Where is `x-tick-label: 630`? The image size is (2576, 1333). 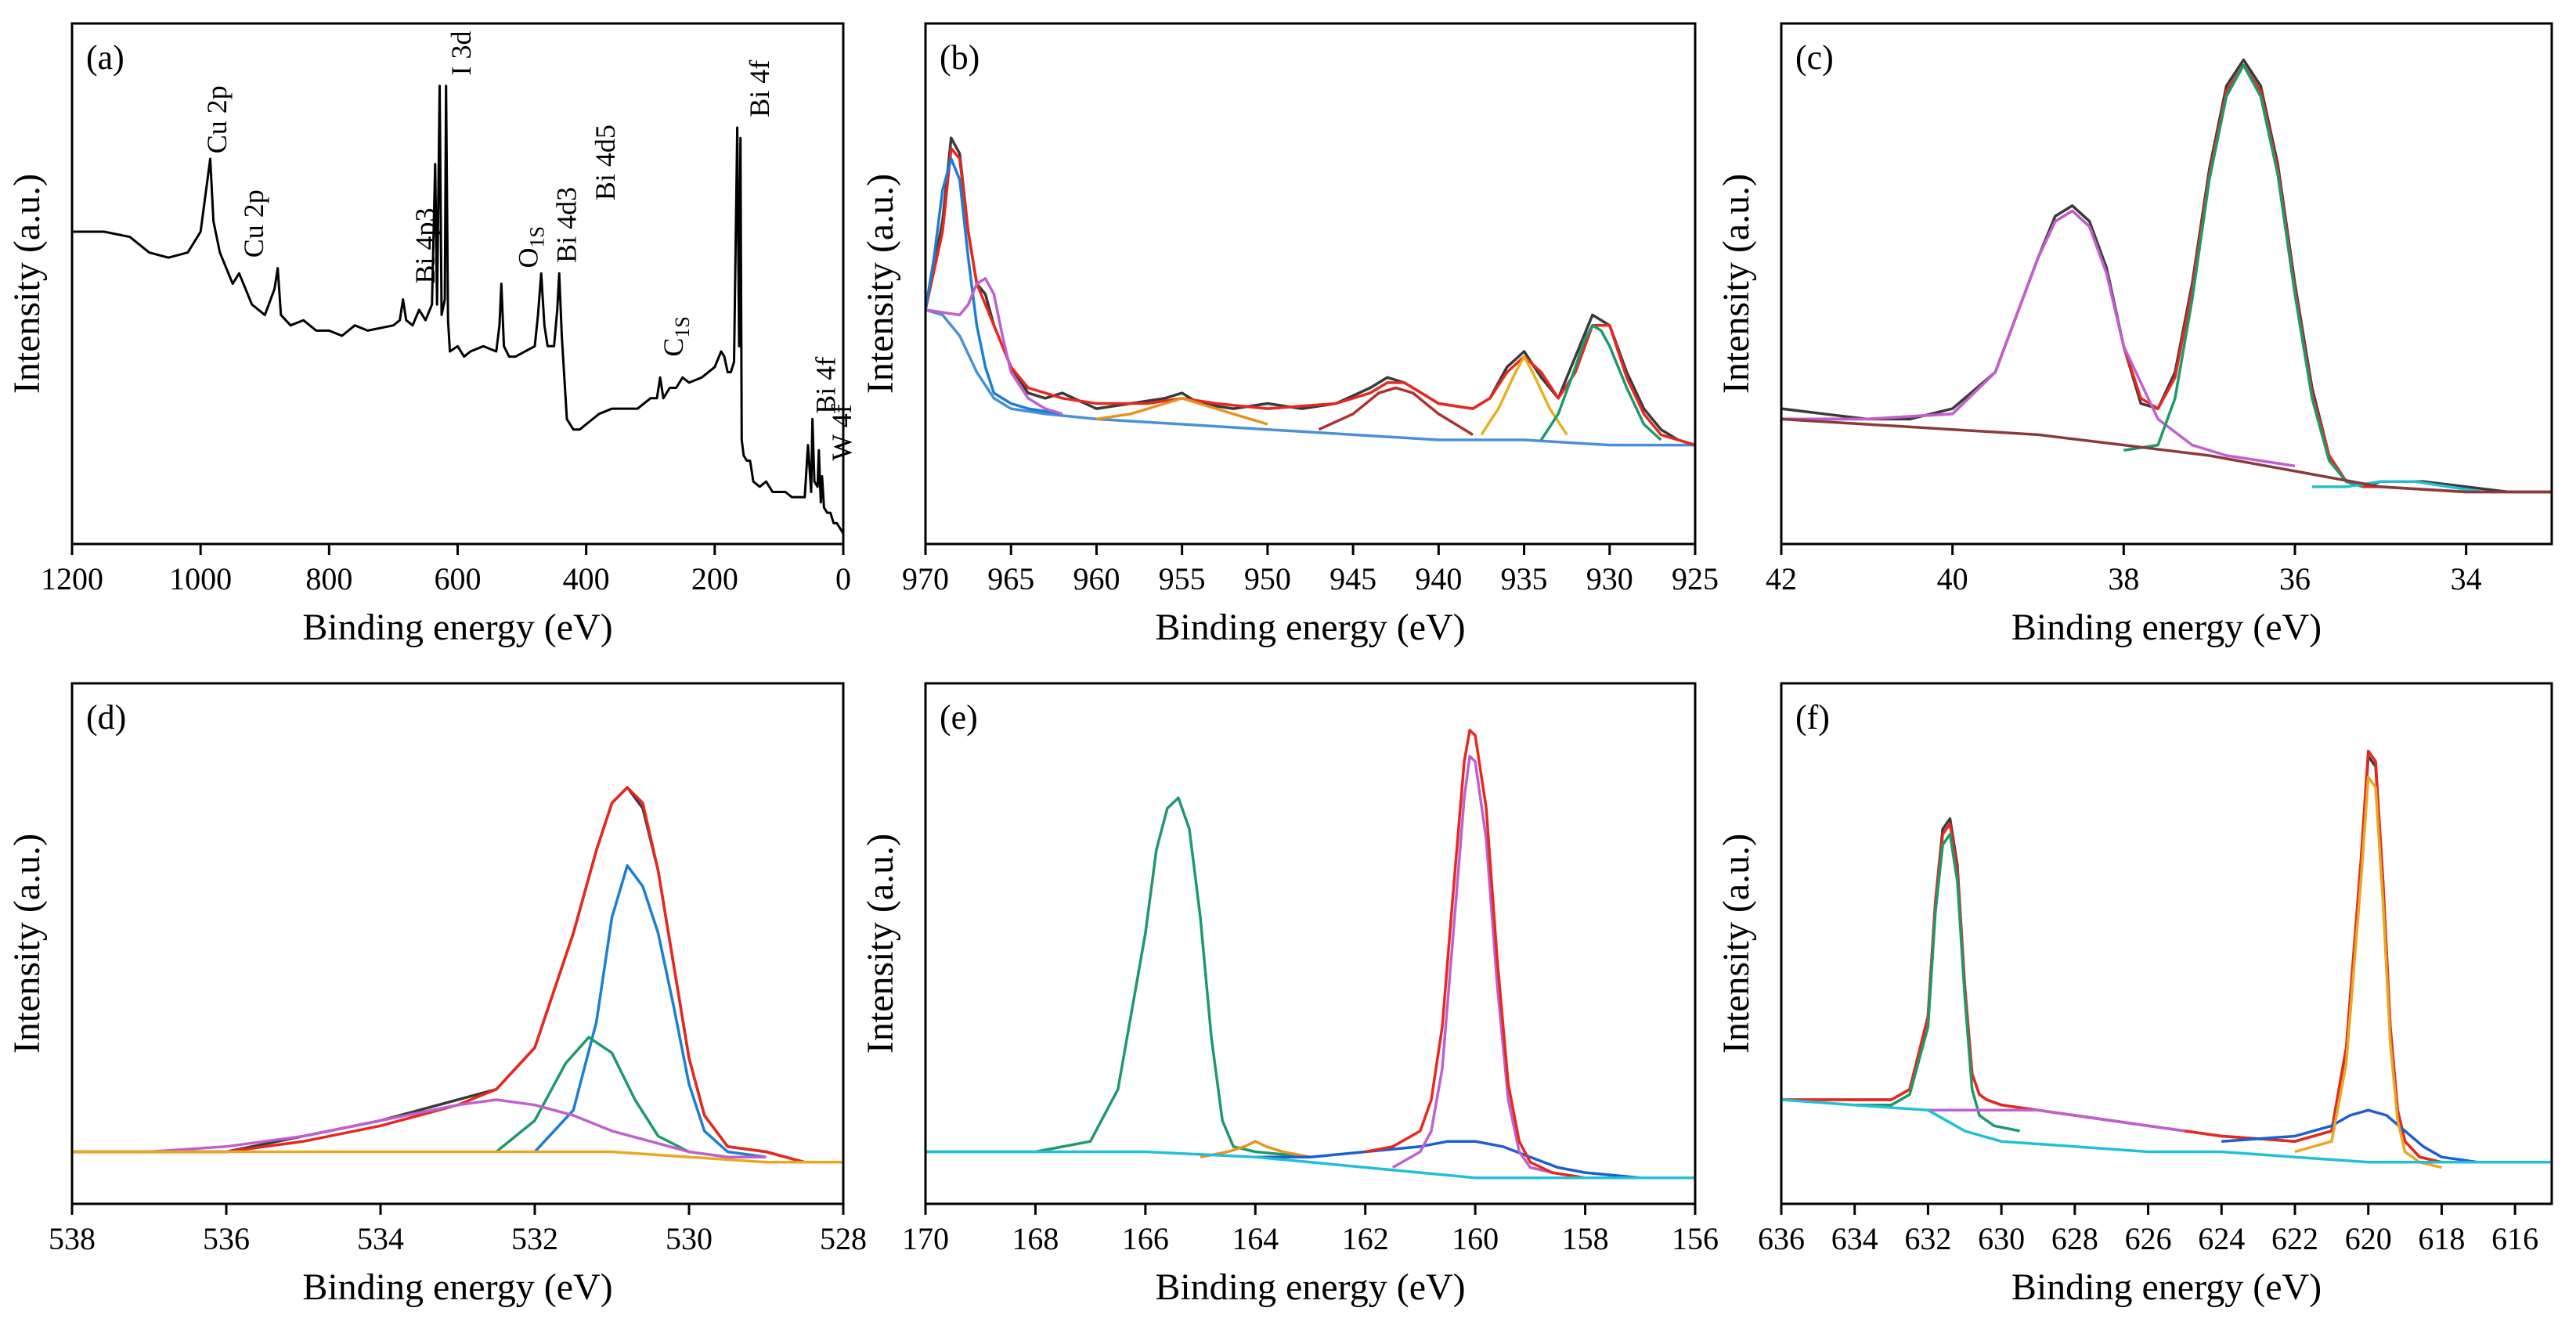 x-tick-label: 630 is located at coordinates (2002, 1239).